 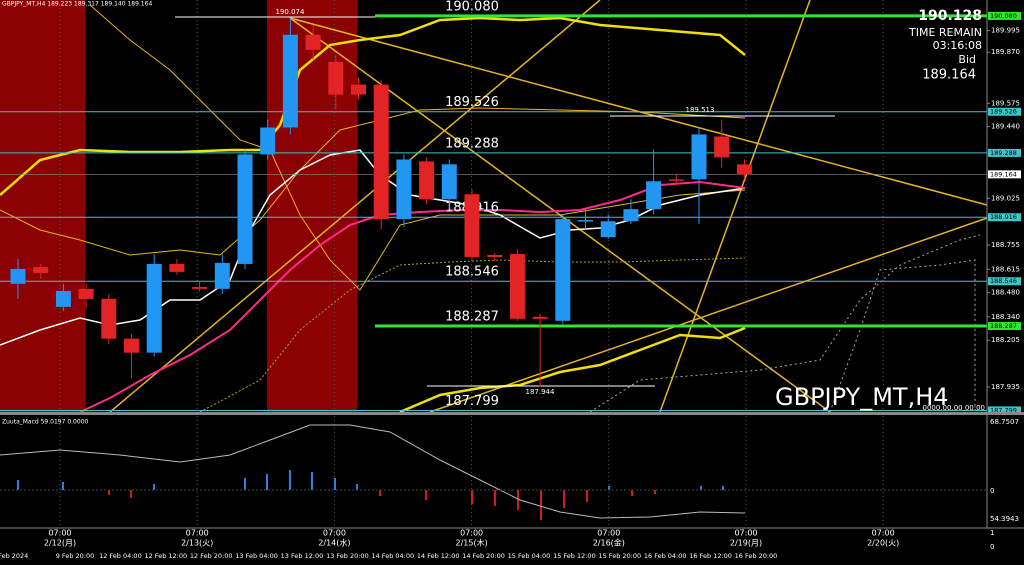 I want to click on bid-badge-label: 189.164, so click(x=1003, y=174).